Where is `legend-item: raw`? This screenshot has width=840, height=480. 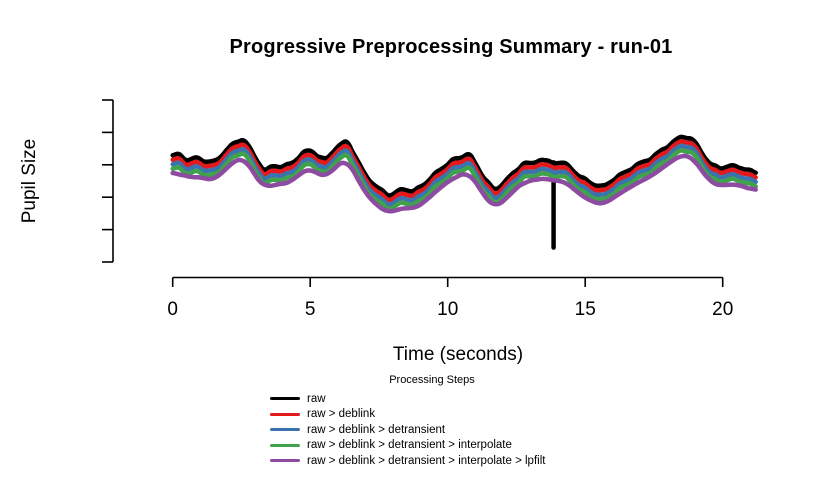 legend-item: raw is located at coordinates (432, 399).